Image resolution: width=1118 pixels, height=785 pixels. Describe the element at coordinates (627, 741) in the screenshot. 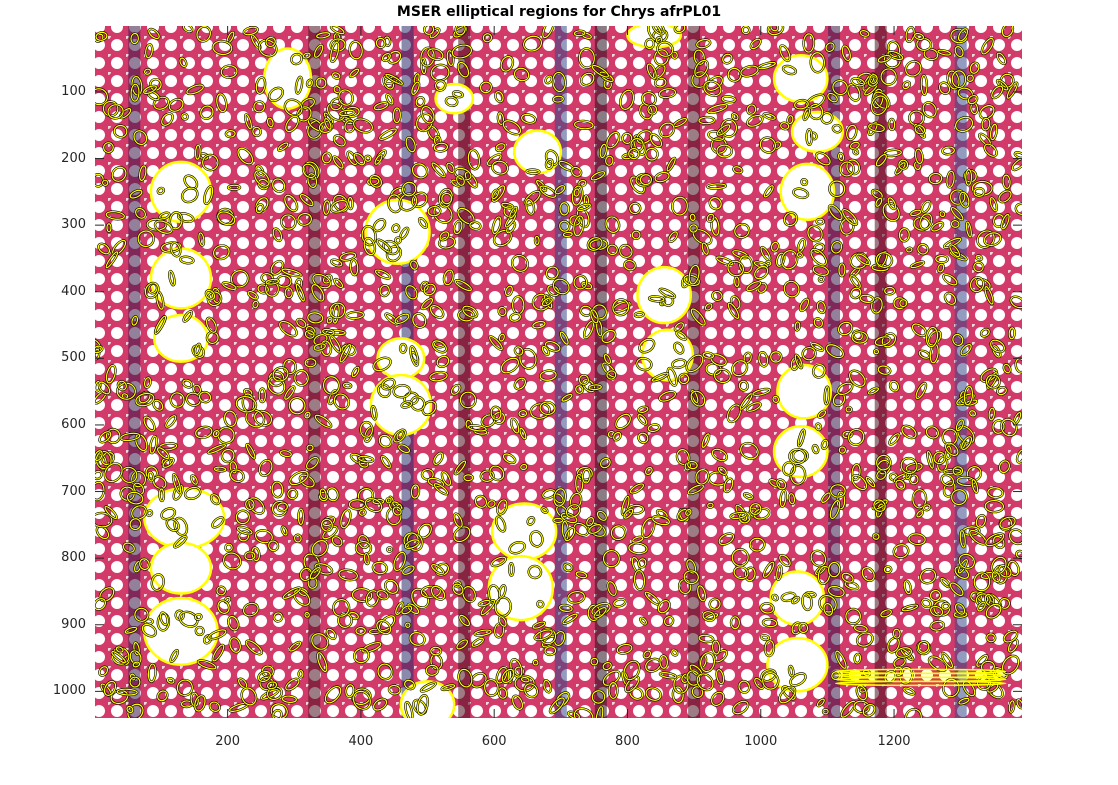

I see `x-tick-label: 800` at that location.